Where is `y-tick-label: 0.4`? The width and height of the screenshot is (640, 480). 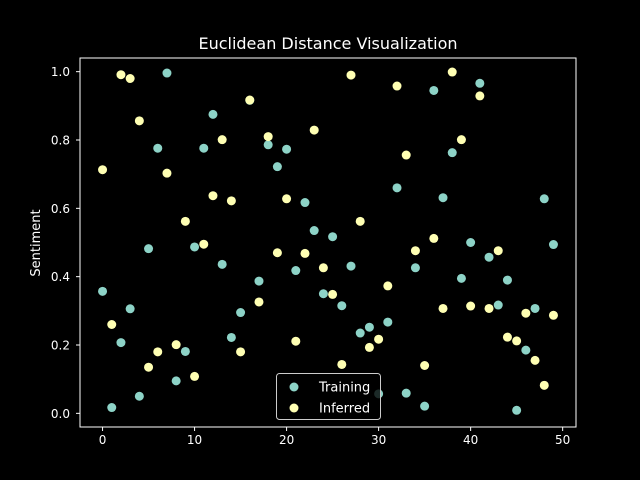 y-tick-label: 0.4 is located at coordinates (60, 277).